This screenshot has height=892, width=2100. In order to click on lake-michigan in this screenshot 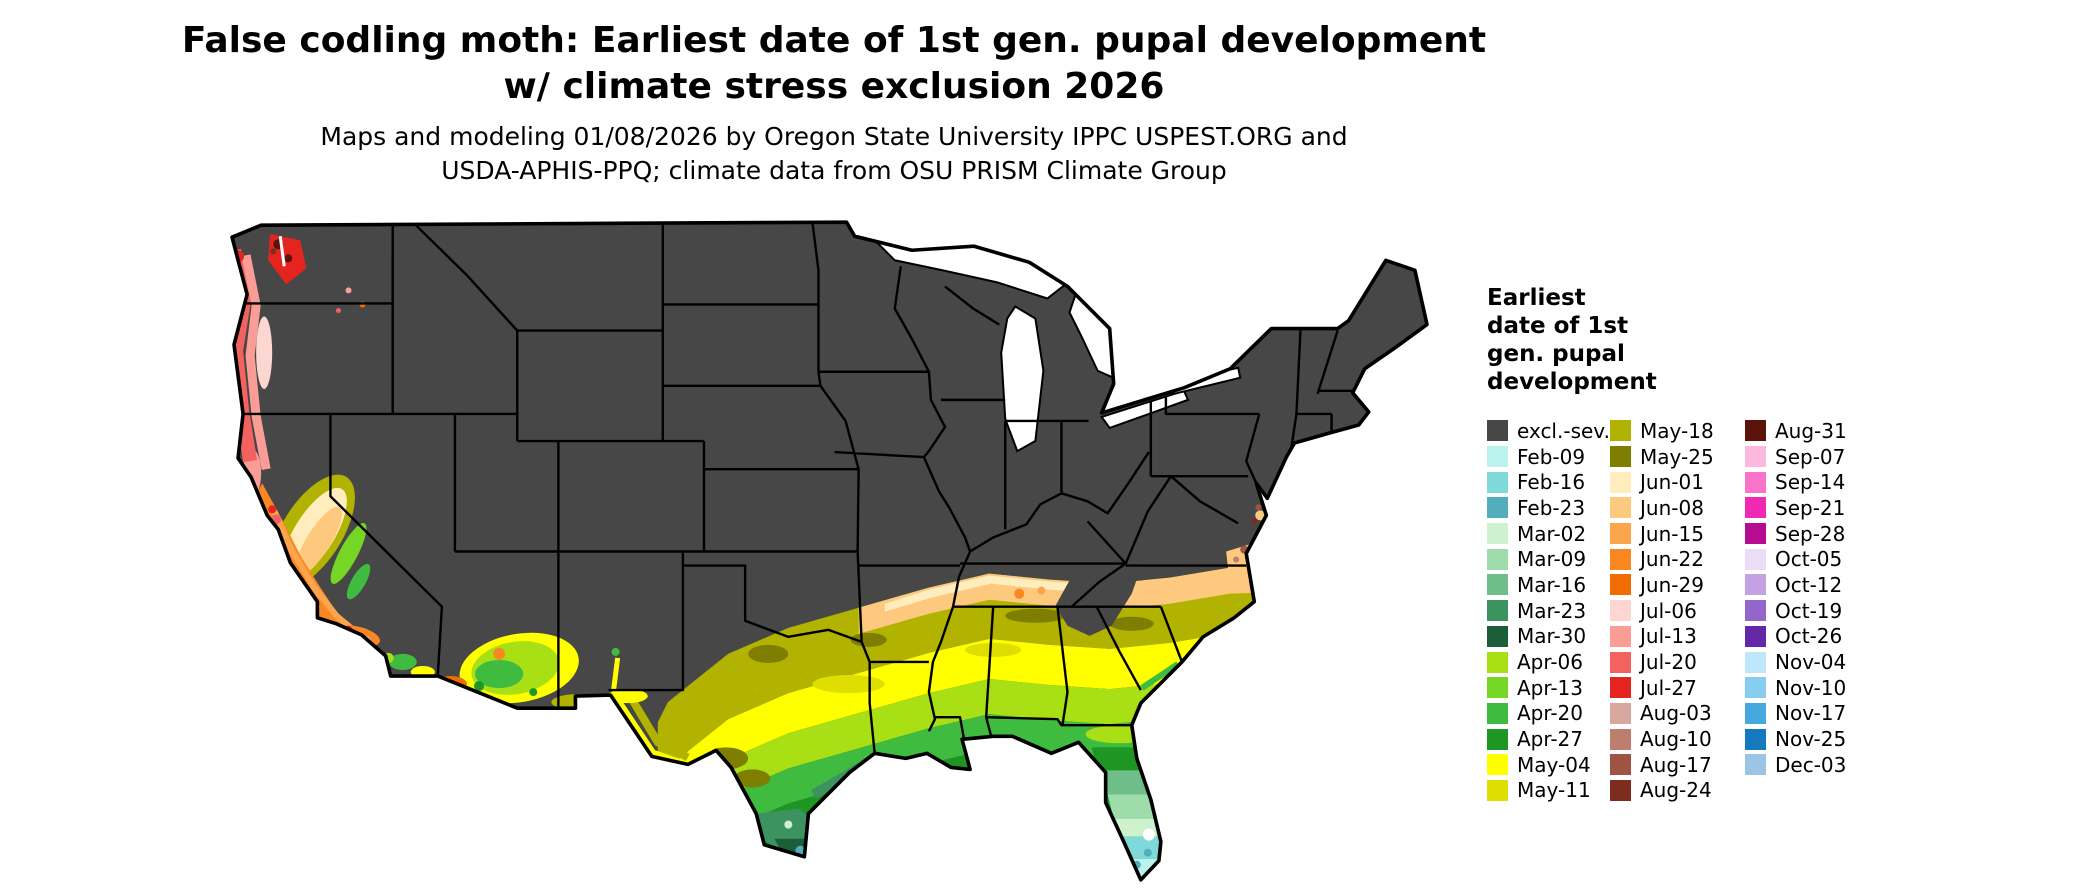, I will do `click(1022, 379)`.